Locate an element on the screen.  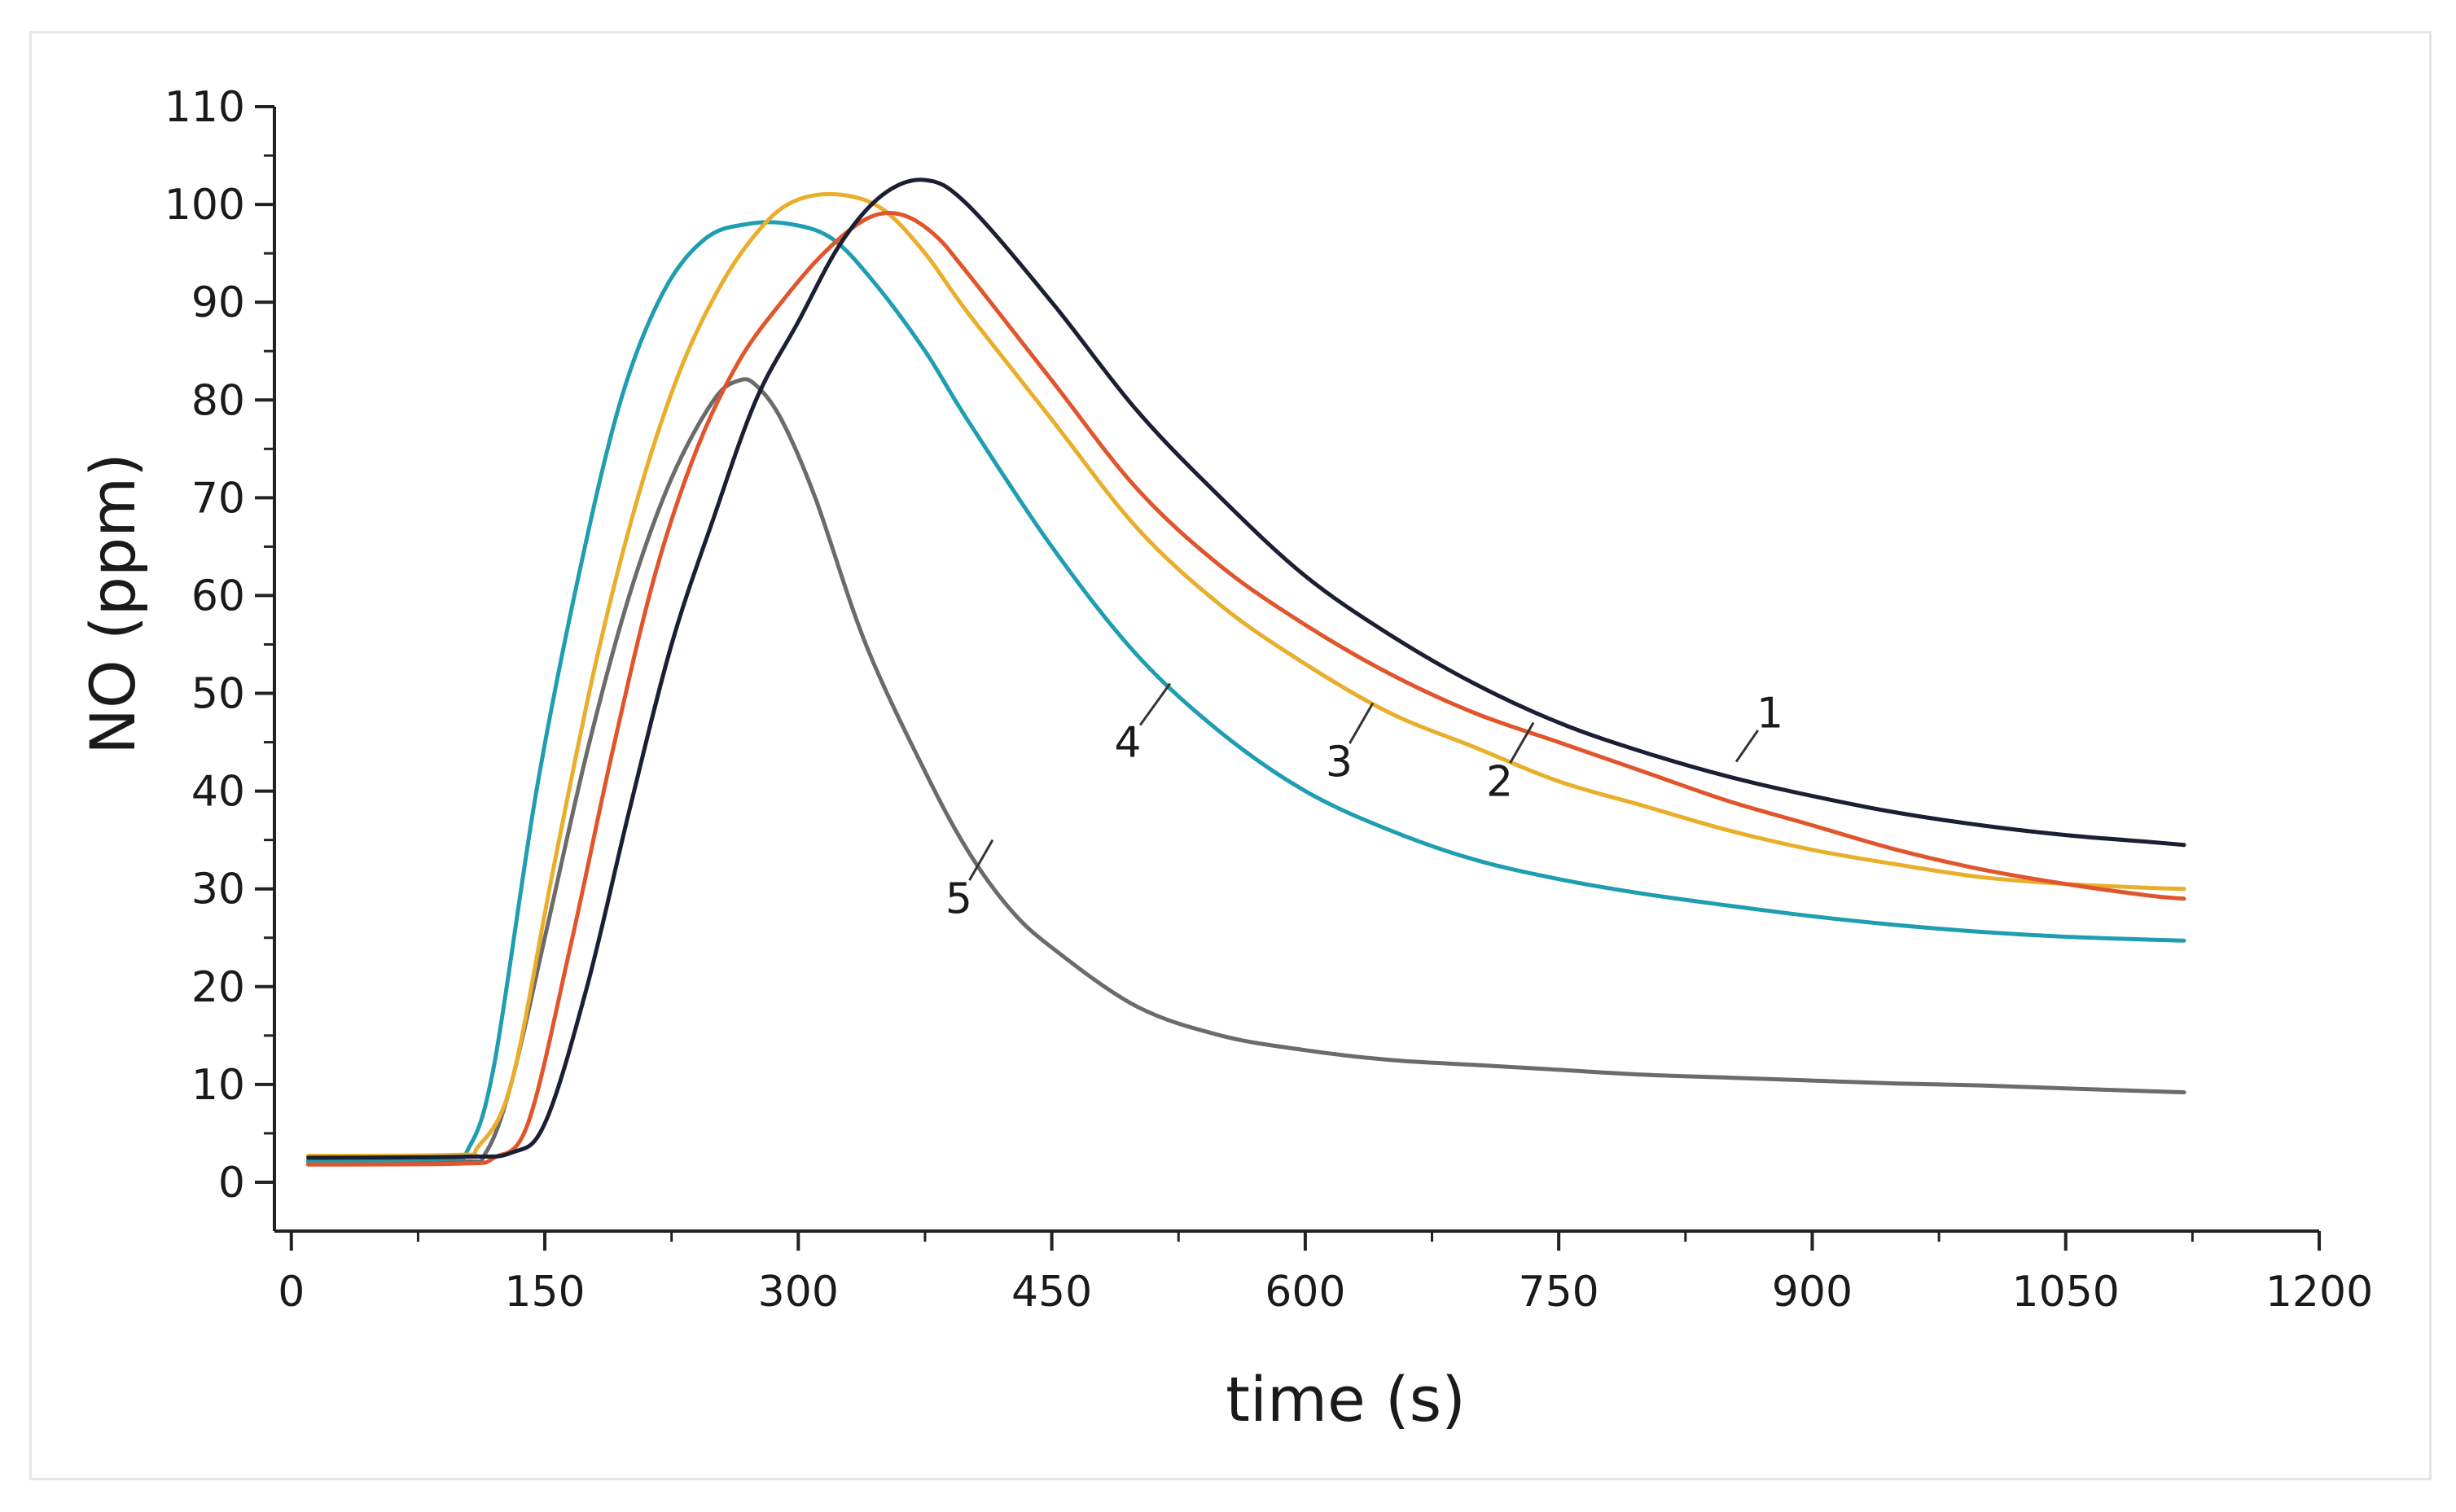
curve-label: 4 is located at coordinates (1127, 743).